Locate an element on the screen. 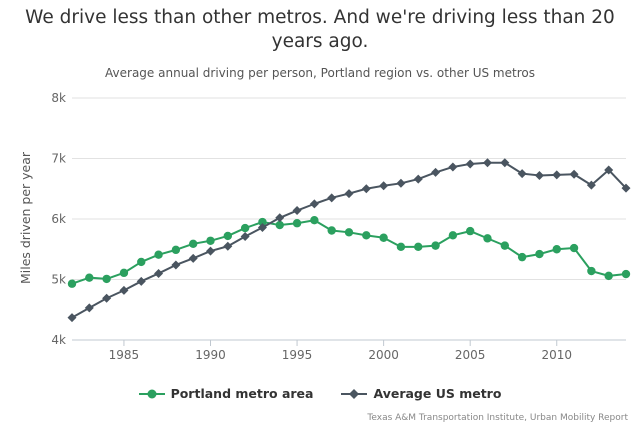  data-point-portland-2011 is located at coordinates (574, 248).